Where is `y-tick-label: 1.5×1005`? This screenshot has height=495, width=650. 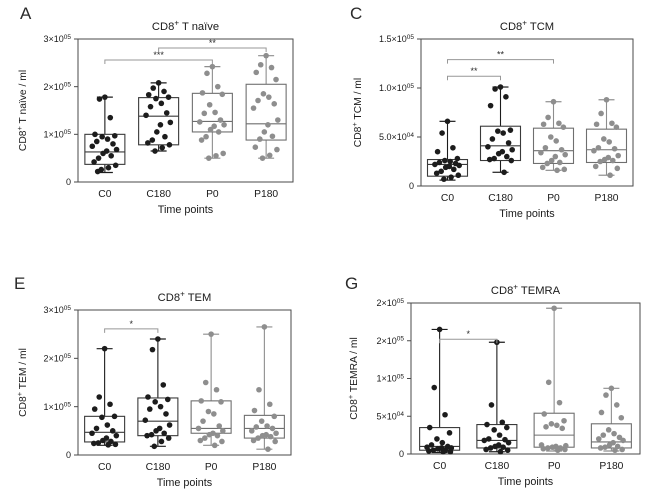 y-tick-label: 1.5×1005 is located at coordinates (396, 39).